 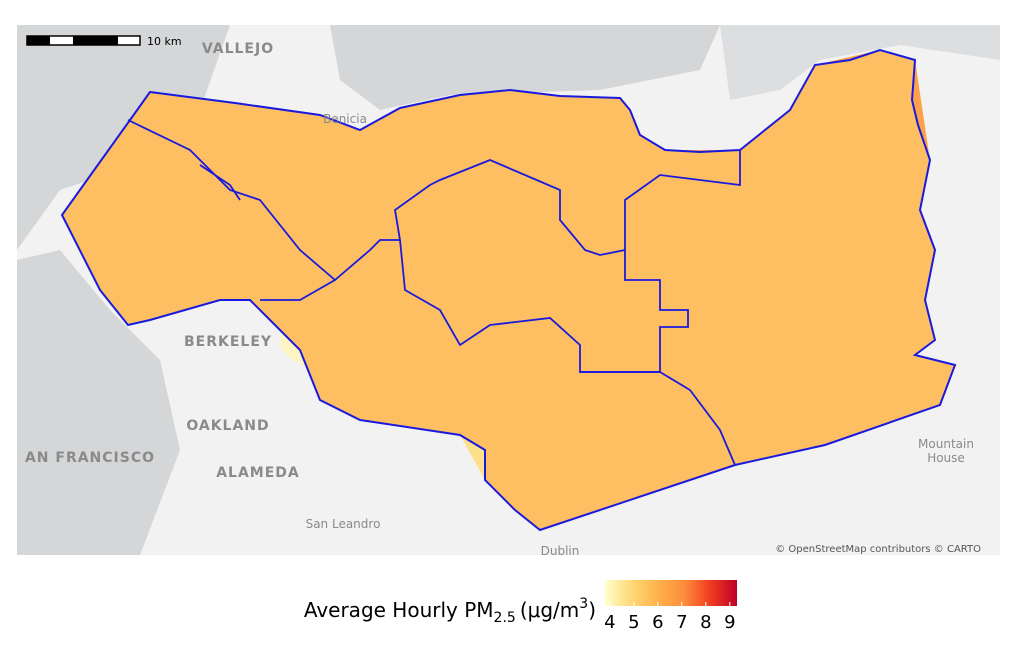 What do you see at coordinates (560, 551) in the screenshot?
I see `place-label: Dublin` at bounding box center [560, 551].